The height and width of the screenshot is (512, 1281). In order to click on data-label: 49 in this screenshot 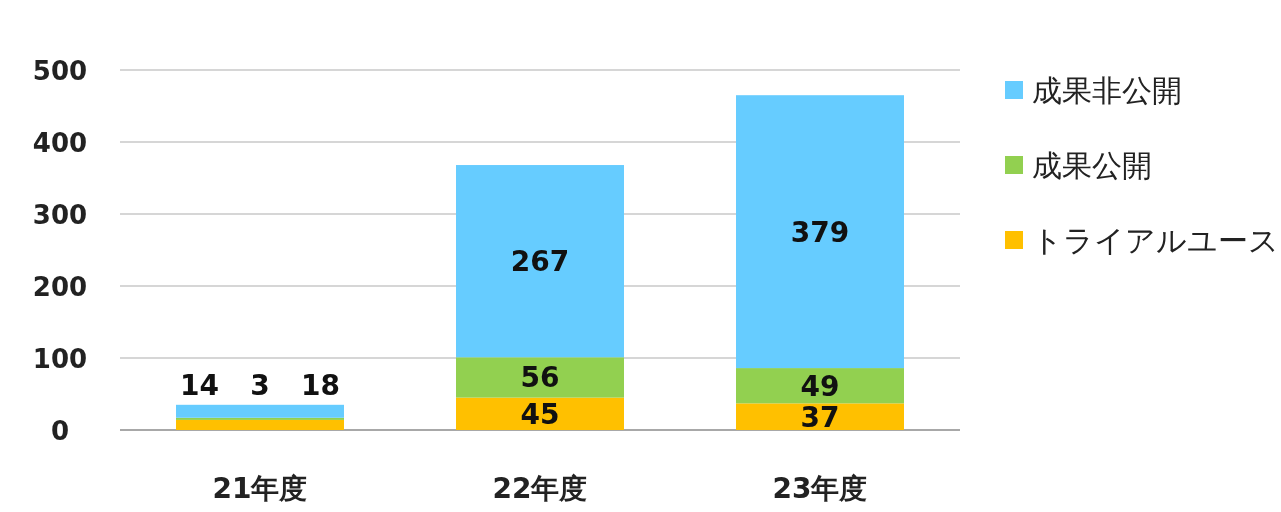, I will do `click(820, 386)`.